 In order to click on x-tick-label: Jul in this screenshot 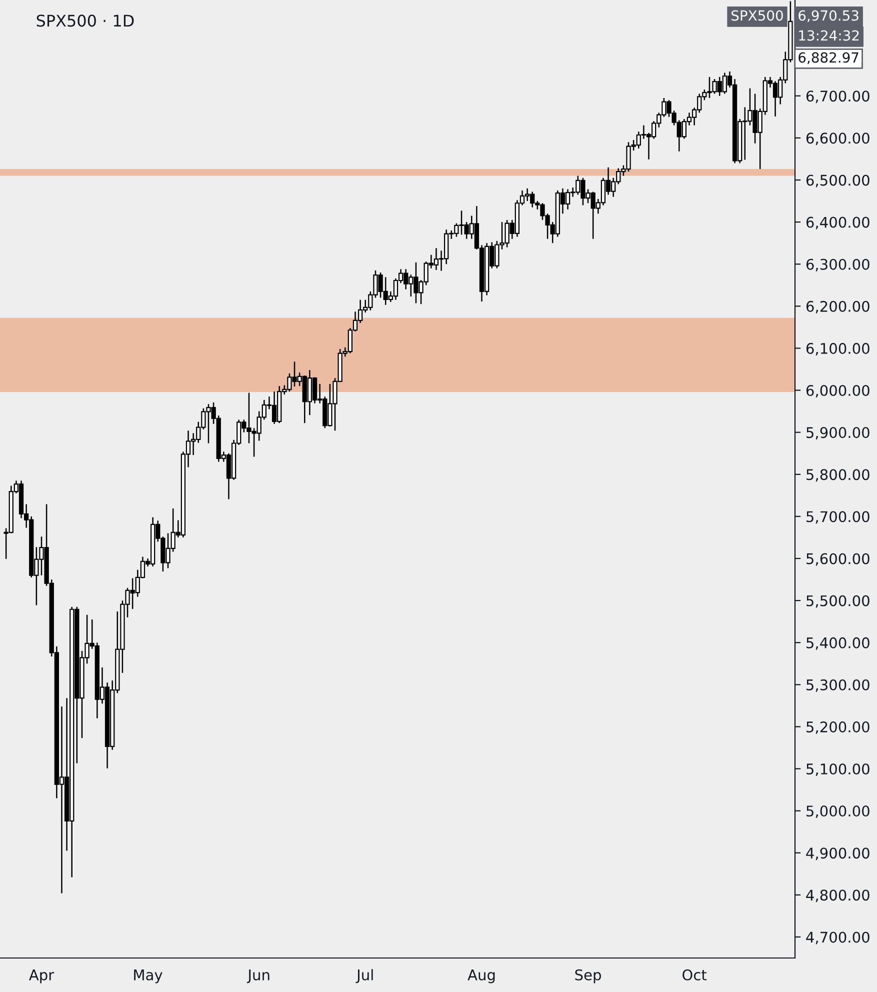, I will do `click(364, 976)`.